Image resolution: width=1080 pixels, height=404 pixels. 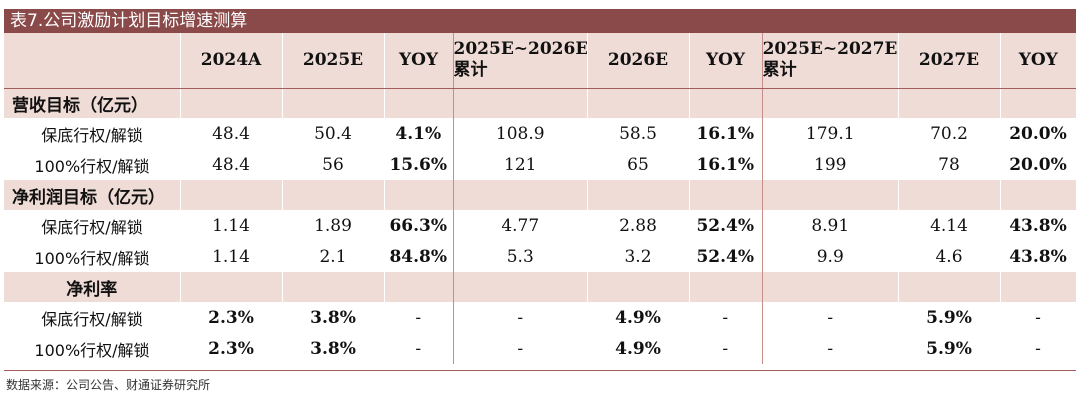 What do you see at coordinates (1038, 164) in the screenshot?
I see `table-cell: 20.0%` at bounding box center [1038, 164].